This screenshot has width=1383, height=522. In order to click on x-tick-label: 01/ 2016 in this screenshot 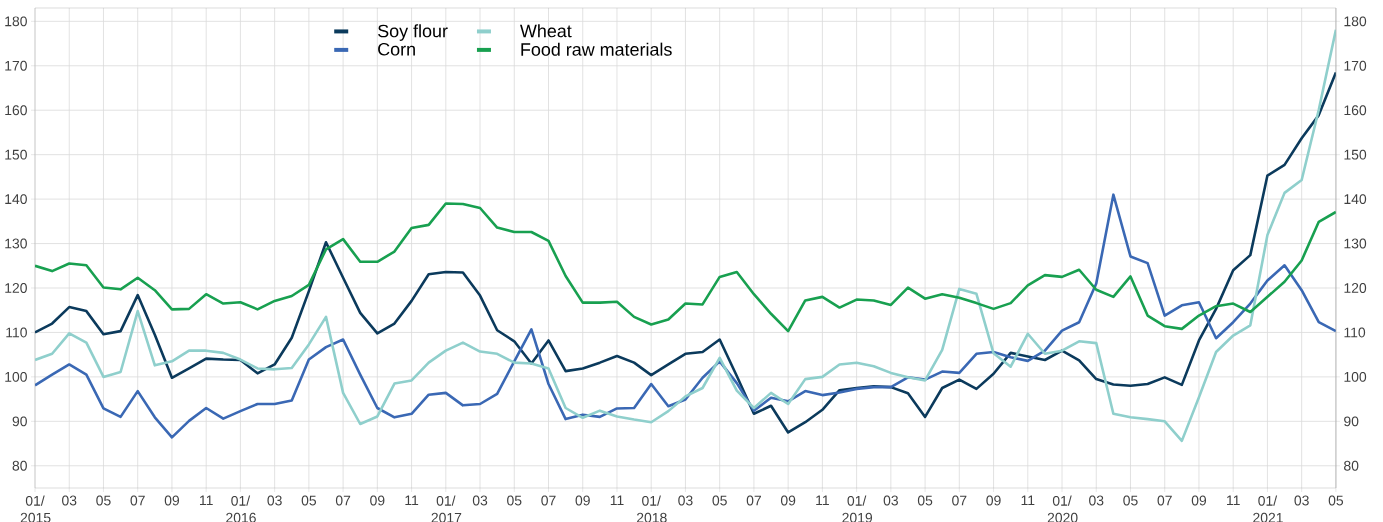, I will do `click(241, 508)`.